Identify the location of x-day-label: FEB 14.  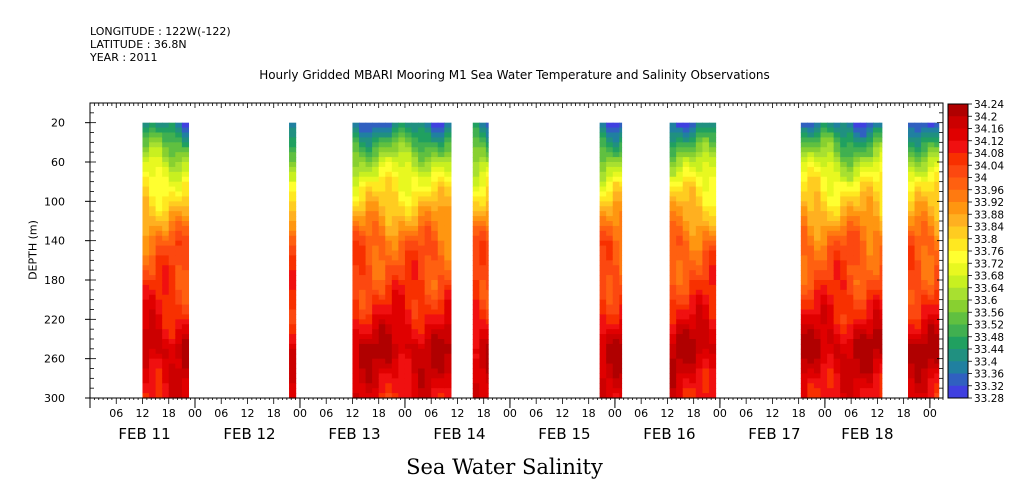
(459, 434).